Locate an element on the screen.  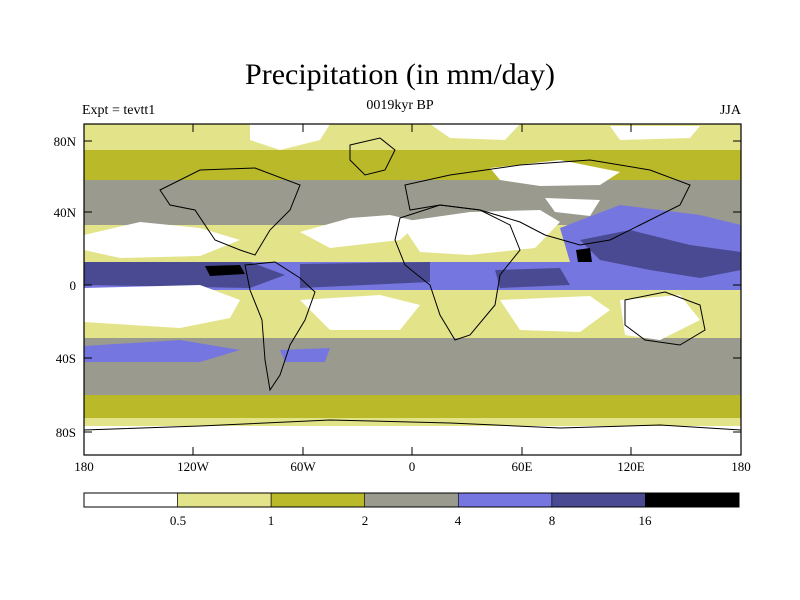
season-label: JJA is located at coordinates (730, 110).